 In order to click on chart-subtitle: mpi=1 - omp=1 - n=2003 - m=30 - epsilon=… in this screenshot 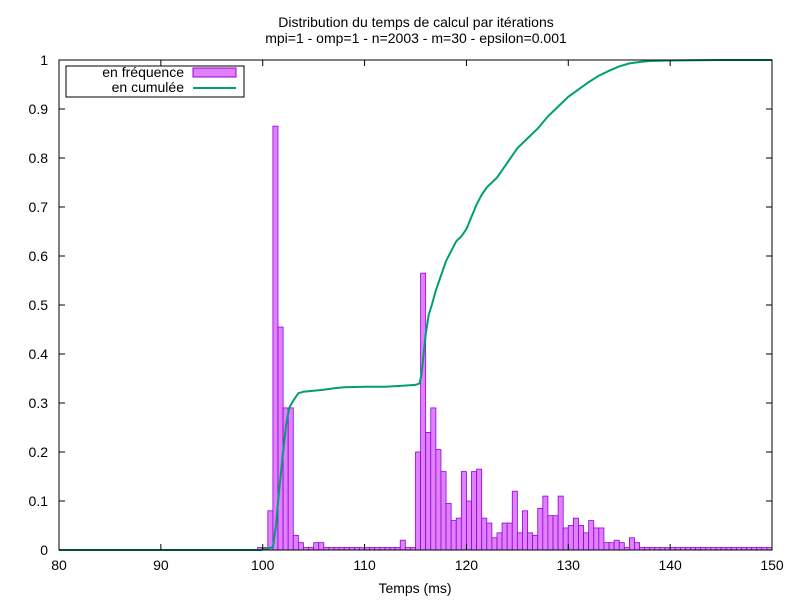, I will do `click(416, 38)`.